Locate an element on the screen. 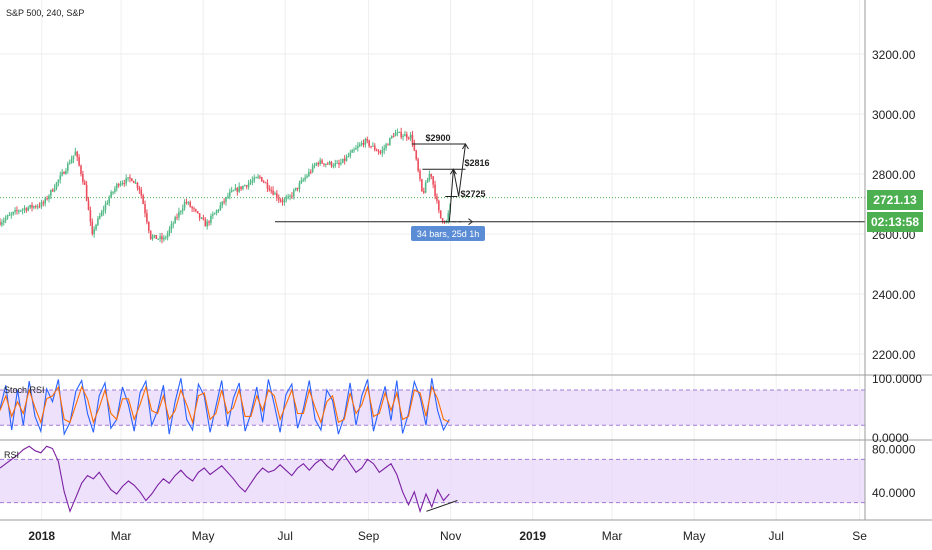  rsi-title: RSI is located at coordinates (11, 455).